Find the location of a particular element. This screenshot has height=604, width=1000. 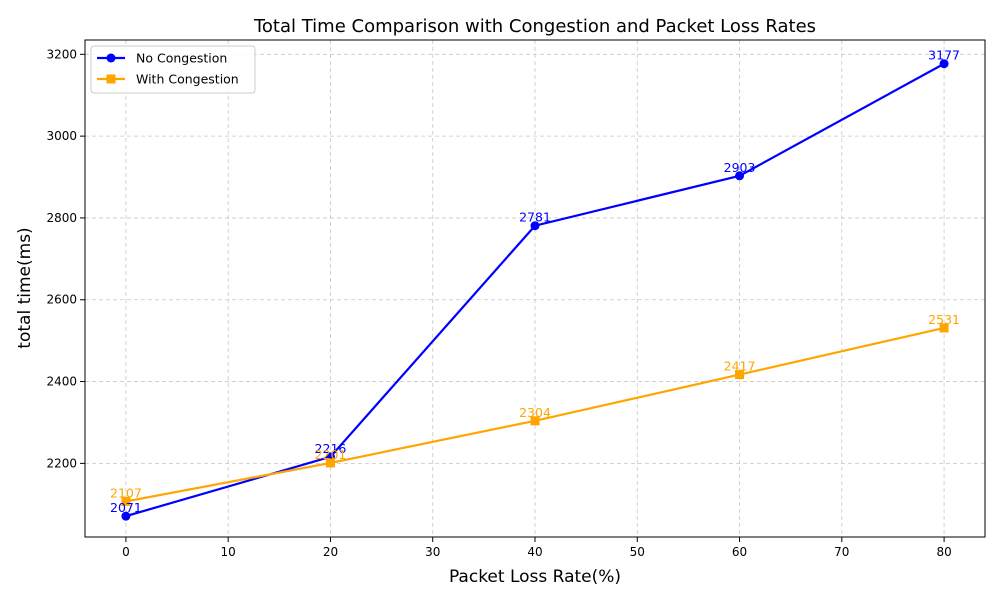

data-label-with-congestion: 2304 is located at coordinates (535, 412).